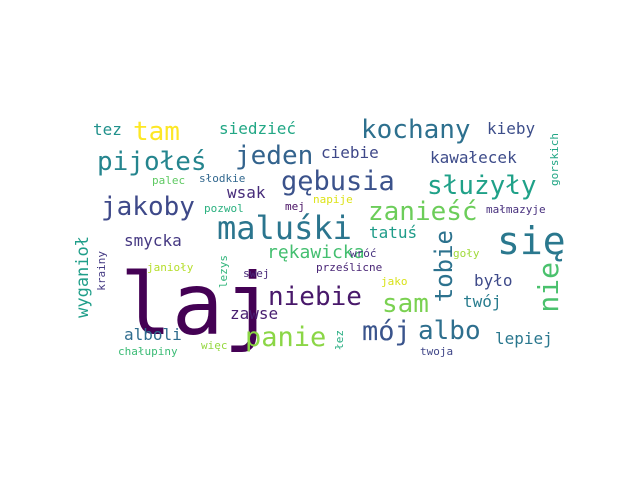 This screenshot has height=480, width=640. Describe the element at coordinates (349, 267) in the screenshot. I see `word-przeslicne: prześlicne` at that location.